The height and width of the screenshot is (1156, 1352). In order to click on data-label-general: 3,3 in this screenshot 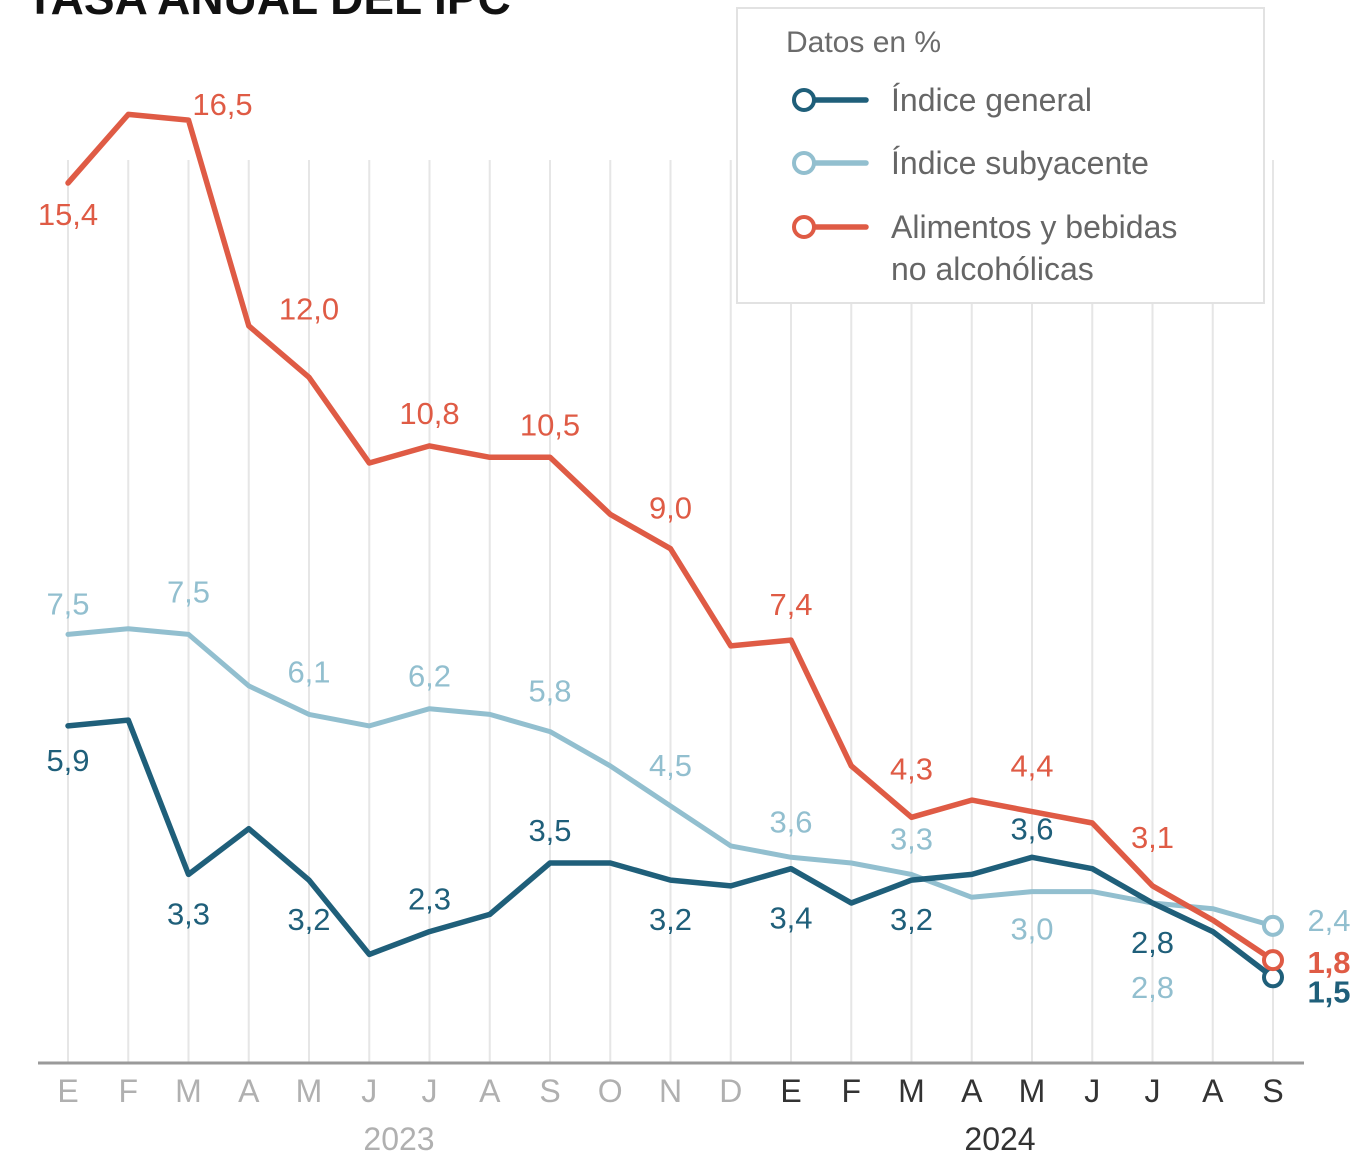, I will do `click(188, 913)`.